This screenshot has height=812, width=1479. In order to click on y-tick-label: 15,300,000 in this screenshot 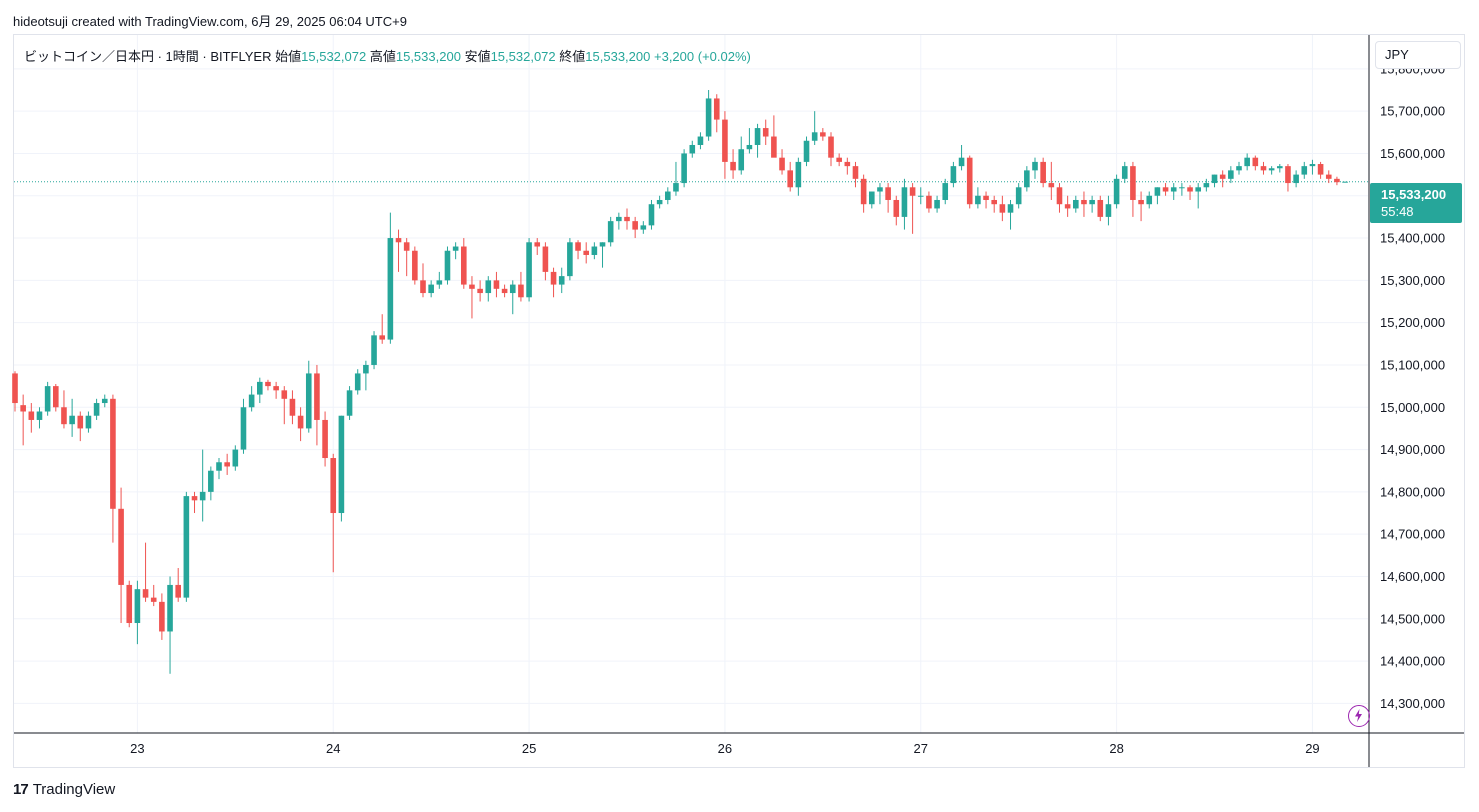, I will do `click(1412, 280)`.